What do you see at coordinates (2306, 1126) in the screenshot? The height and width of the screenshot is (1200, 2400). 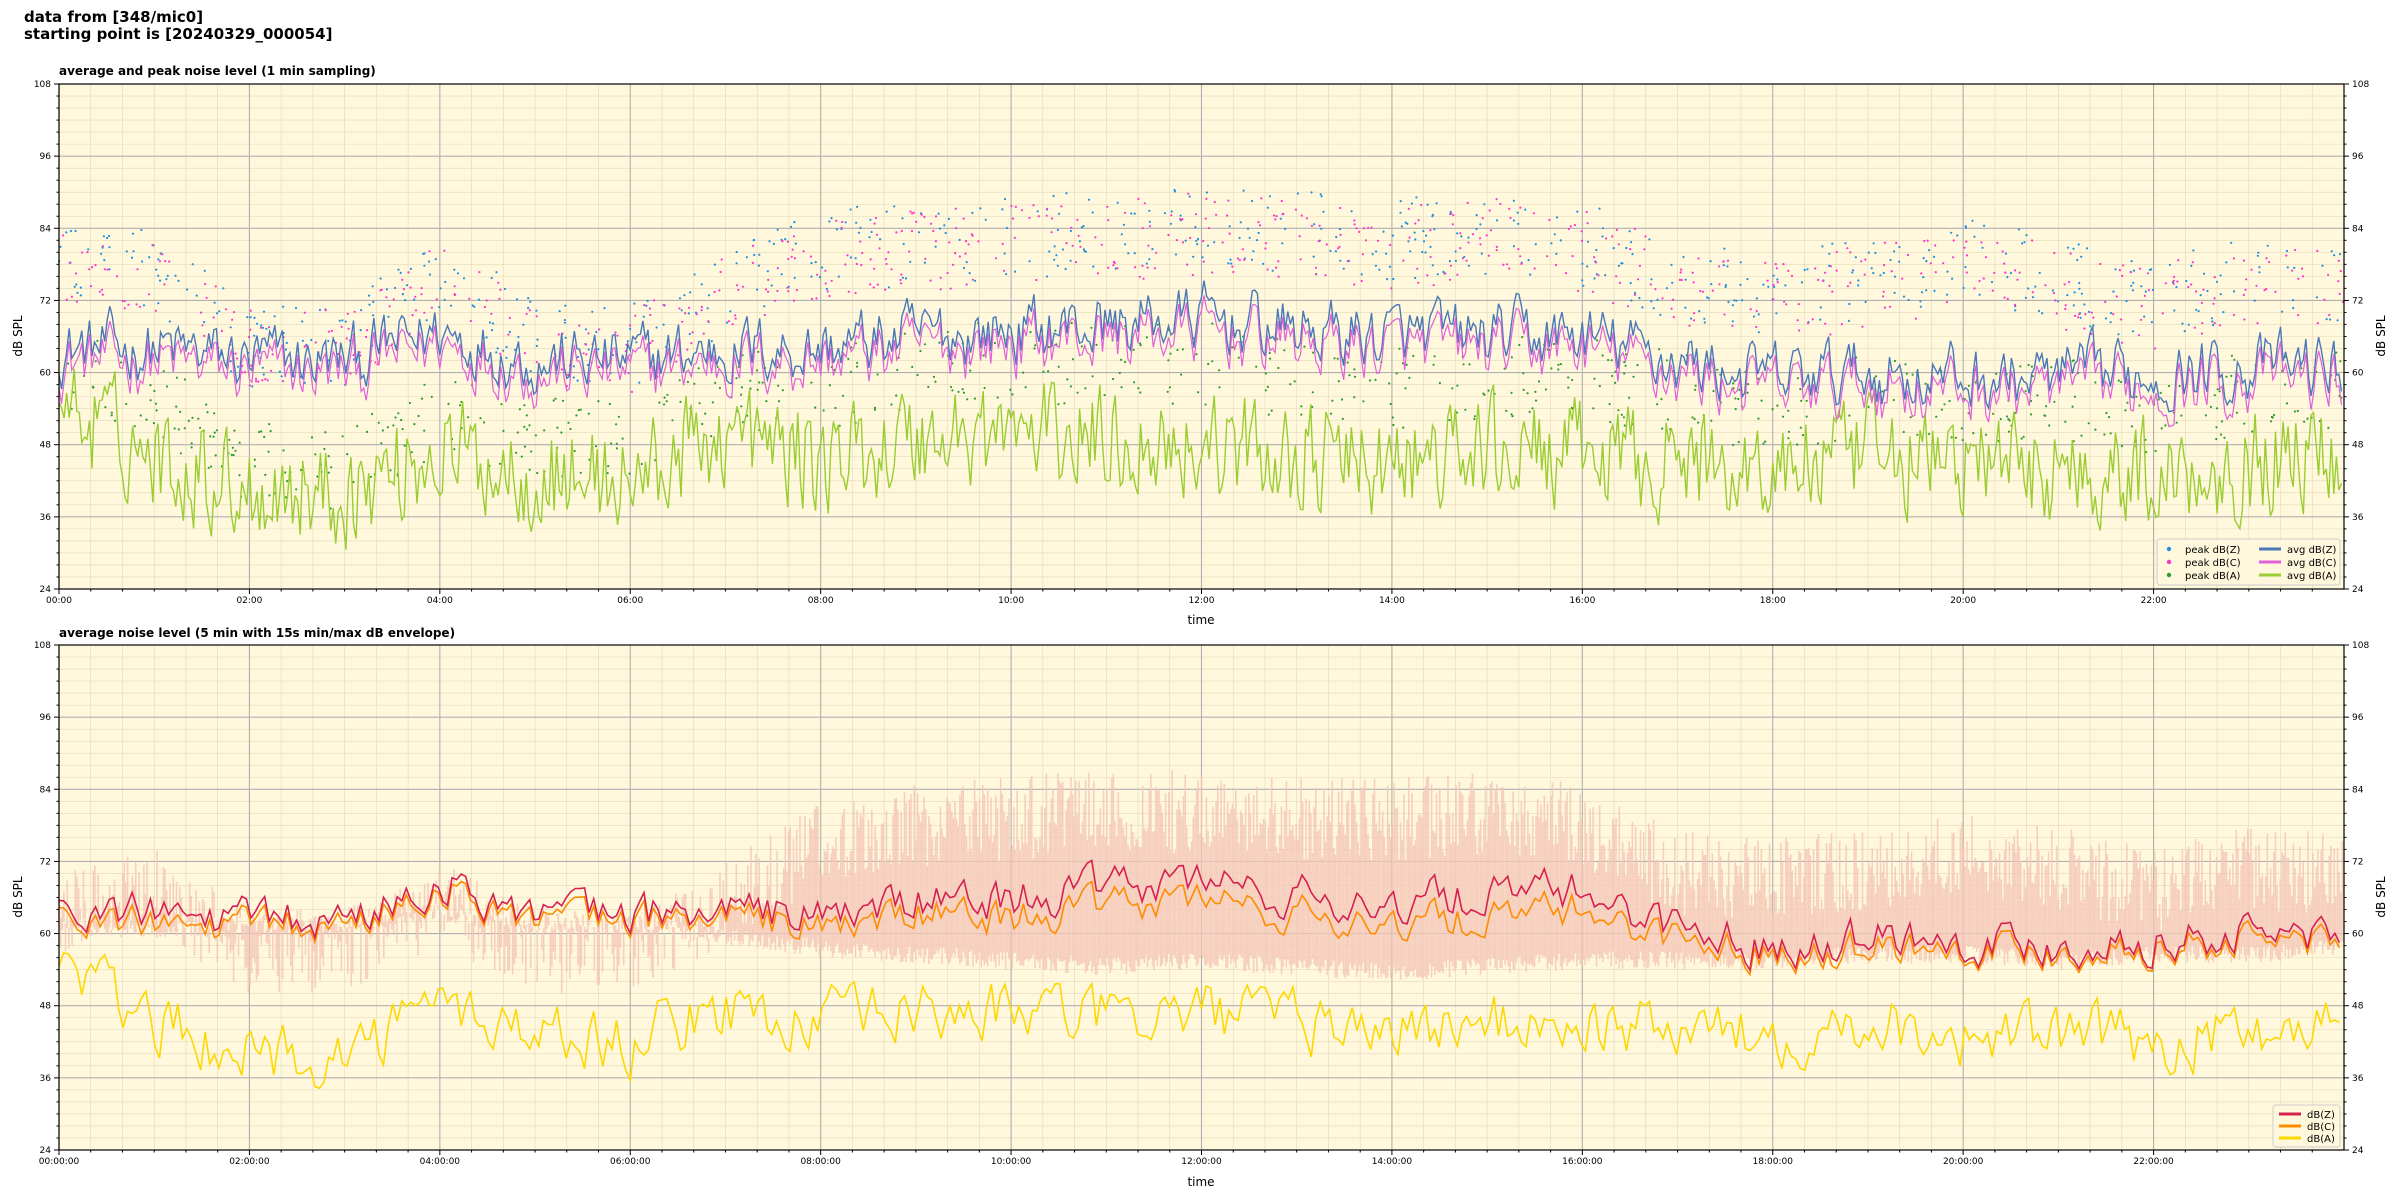 I see `chart-bottom-legend: dB(Z) dB(C) dB(A)` at bounding box center [2306, 1126].